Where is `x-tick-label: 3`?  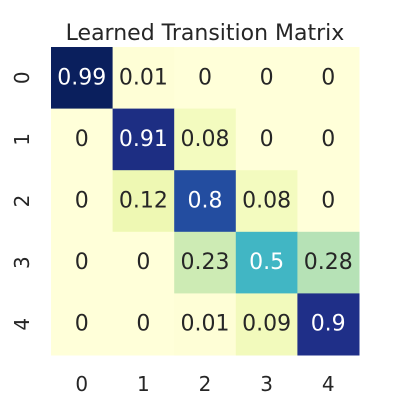
x-tick-label: 3 is located at coordinates (266, 384).